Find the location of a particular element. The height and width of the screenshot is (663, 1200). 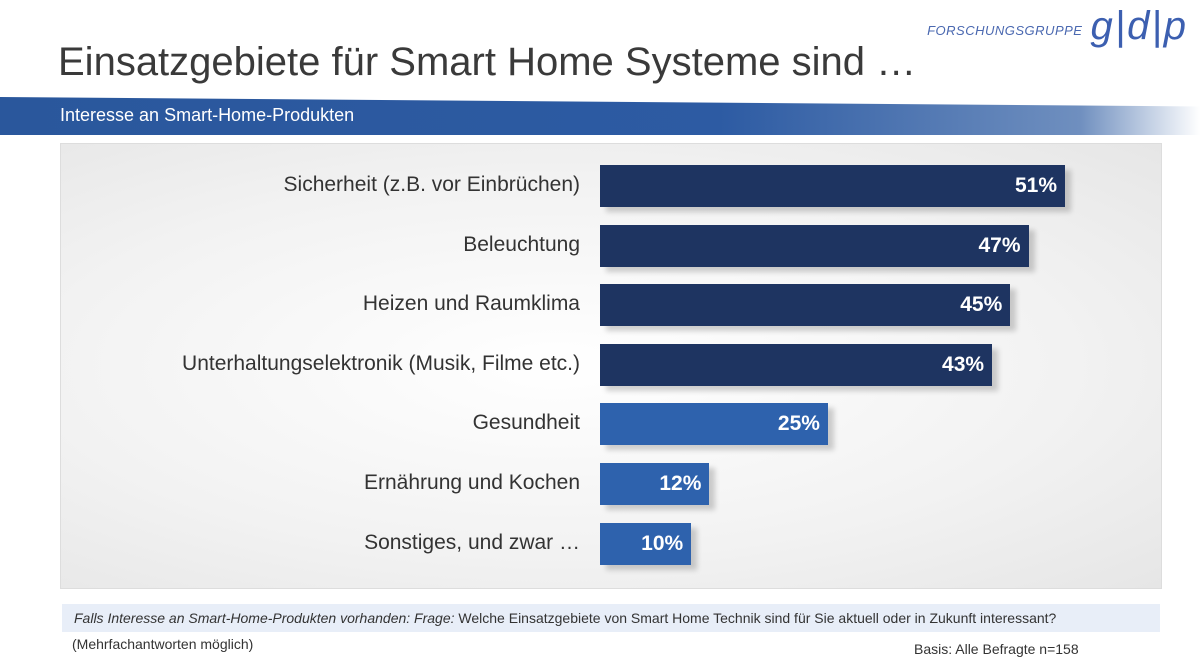

logo: FORSCHUNGSGRUPPE g|d|p is located at coordinates (1057, 26).